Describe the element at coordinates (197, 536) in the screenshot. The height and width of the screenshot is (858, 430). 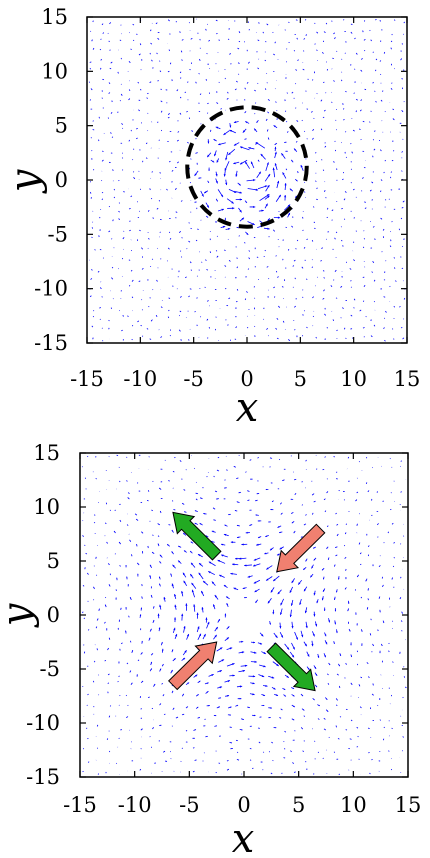
I see `outflow-block-arrow` at that location.